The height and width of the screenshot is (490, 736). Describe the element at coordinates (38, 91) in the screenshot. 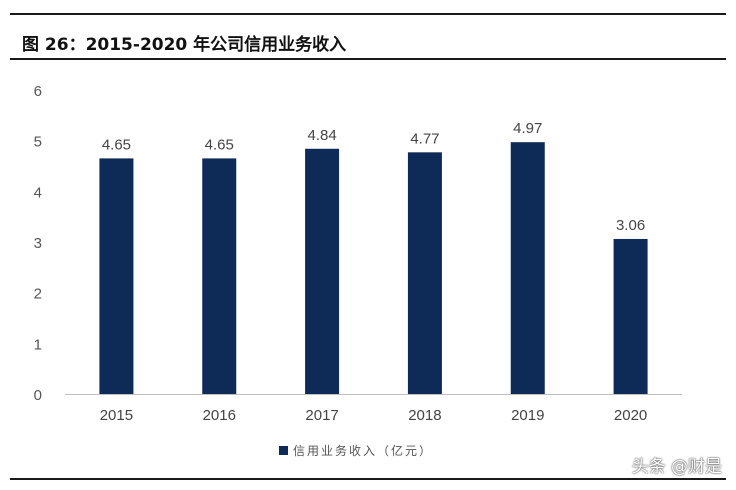

I see `y-tick-label: 6` at that location.